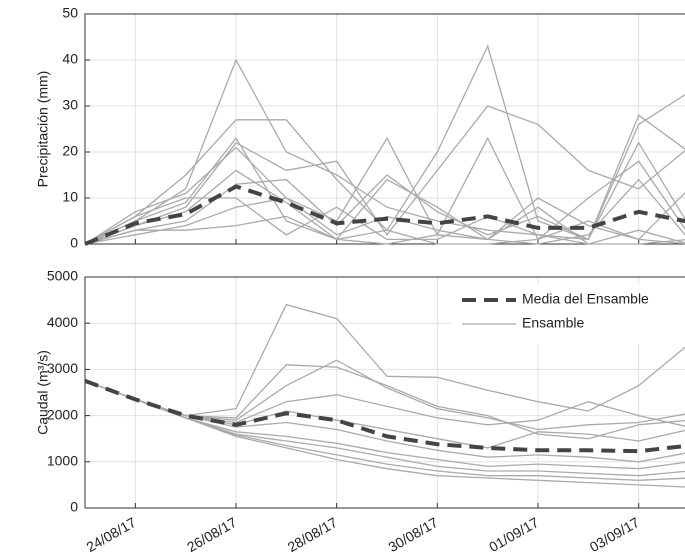 Image resolution: width=685 pixels, height=560 pixels. Describe the element at coordinates (585, 299) in the screenshot. I see `legend-label: Media del Ensamble` at that location.